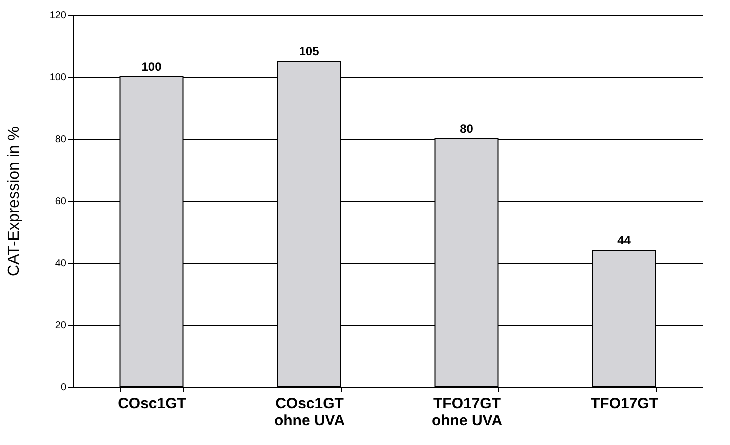 This screenshot has width=730, height=445. I want to click on y-tick-label: 120, so click(58, 16).